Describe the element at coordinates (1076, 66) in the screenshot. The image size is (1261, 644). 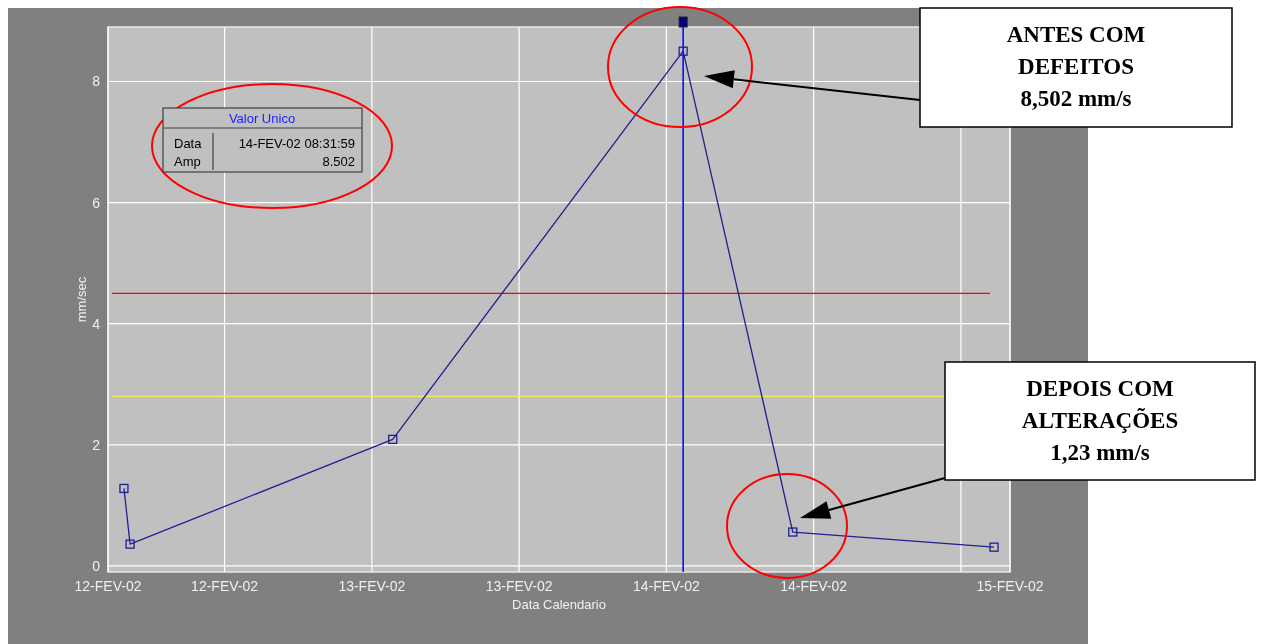
I see `annotation: ANTES COM DEFEITOS 8,502 mm/s` at that location.